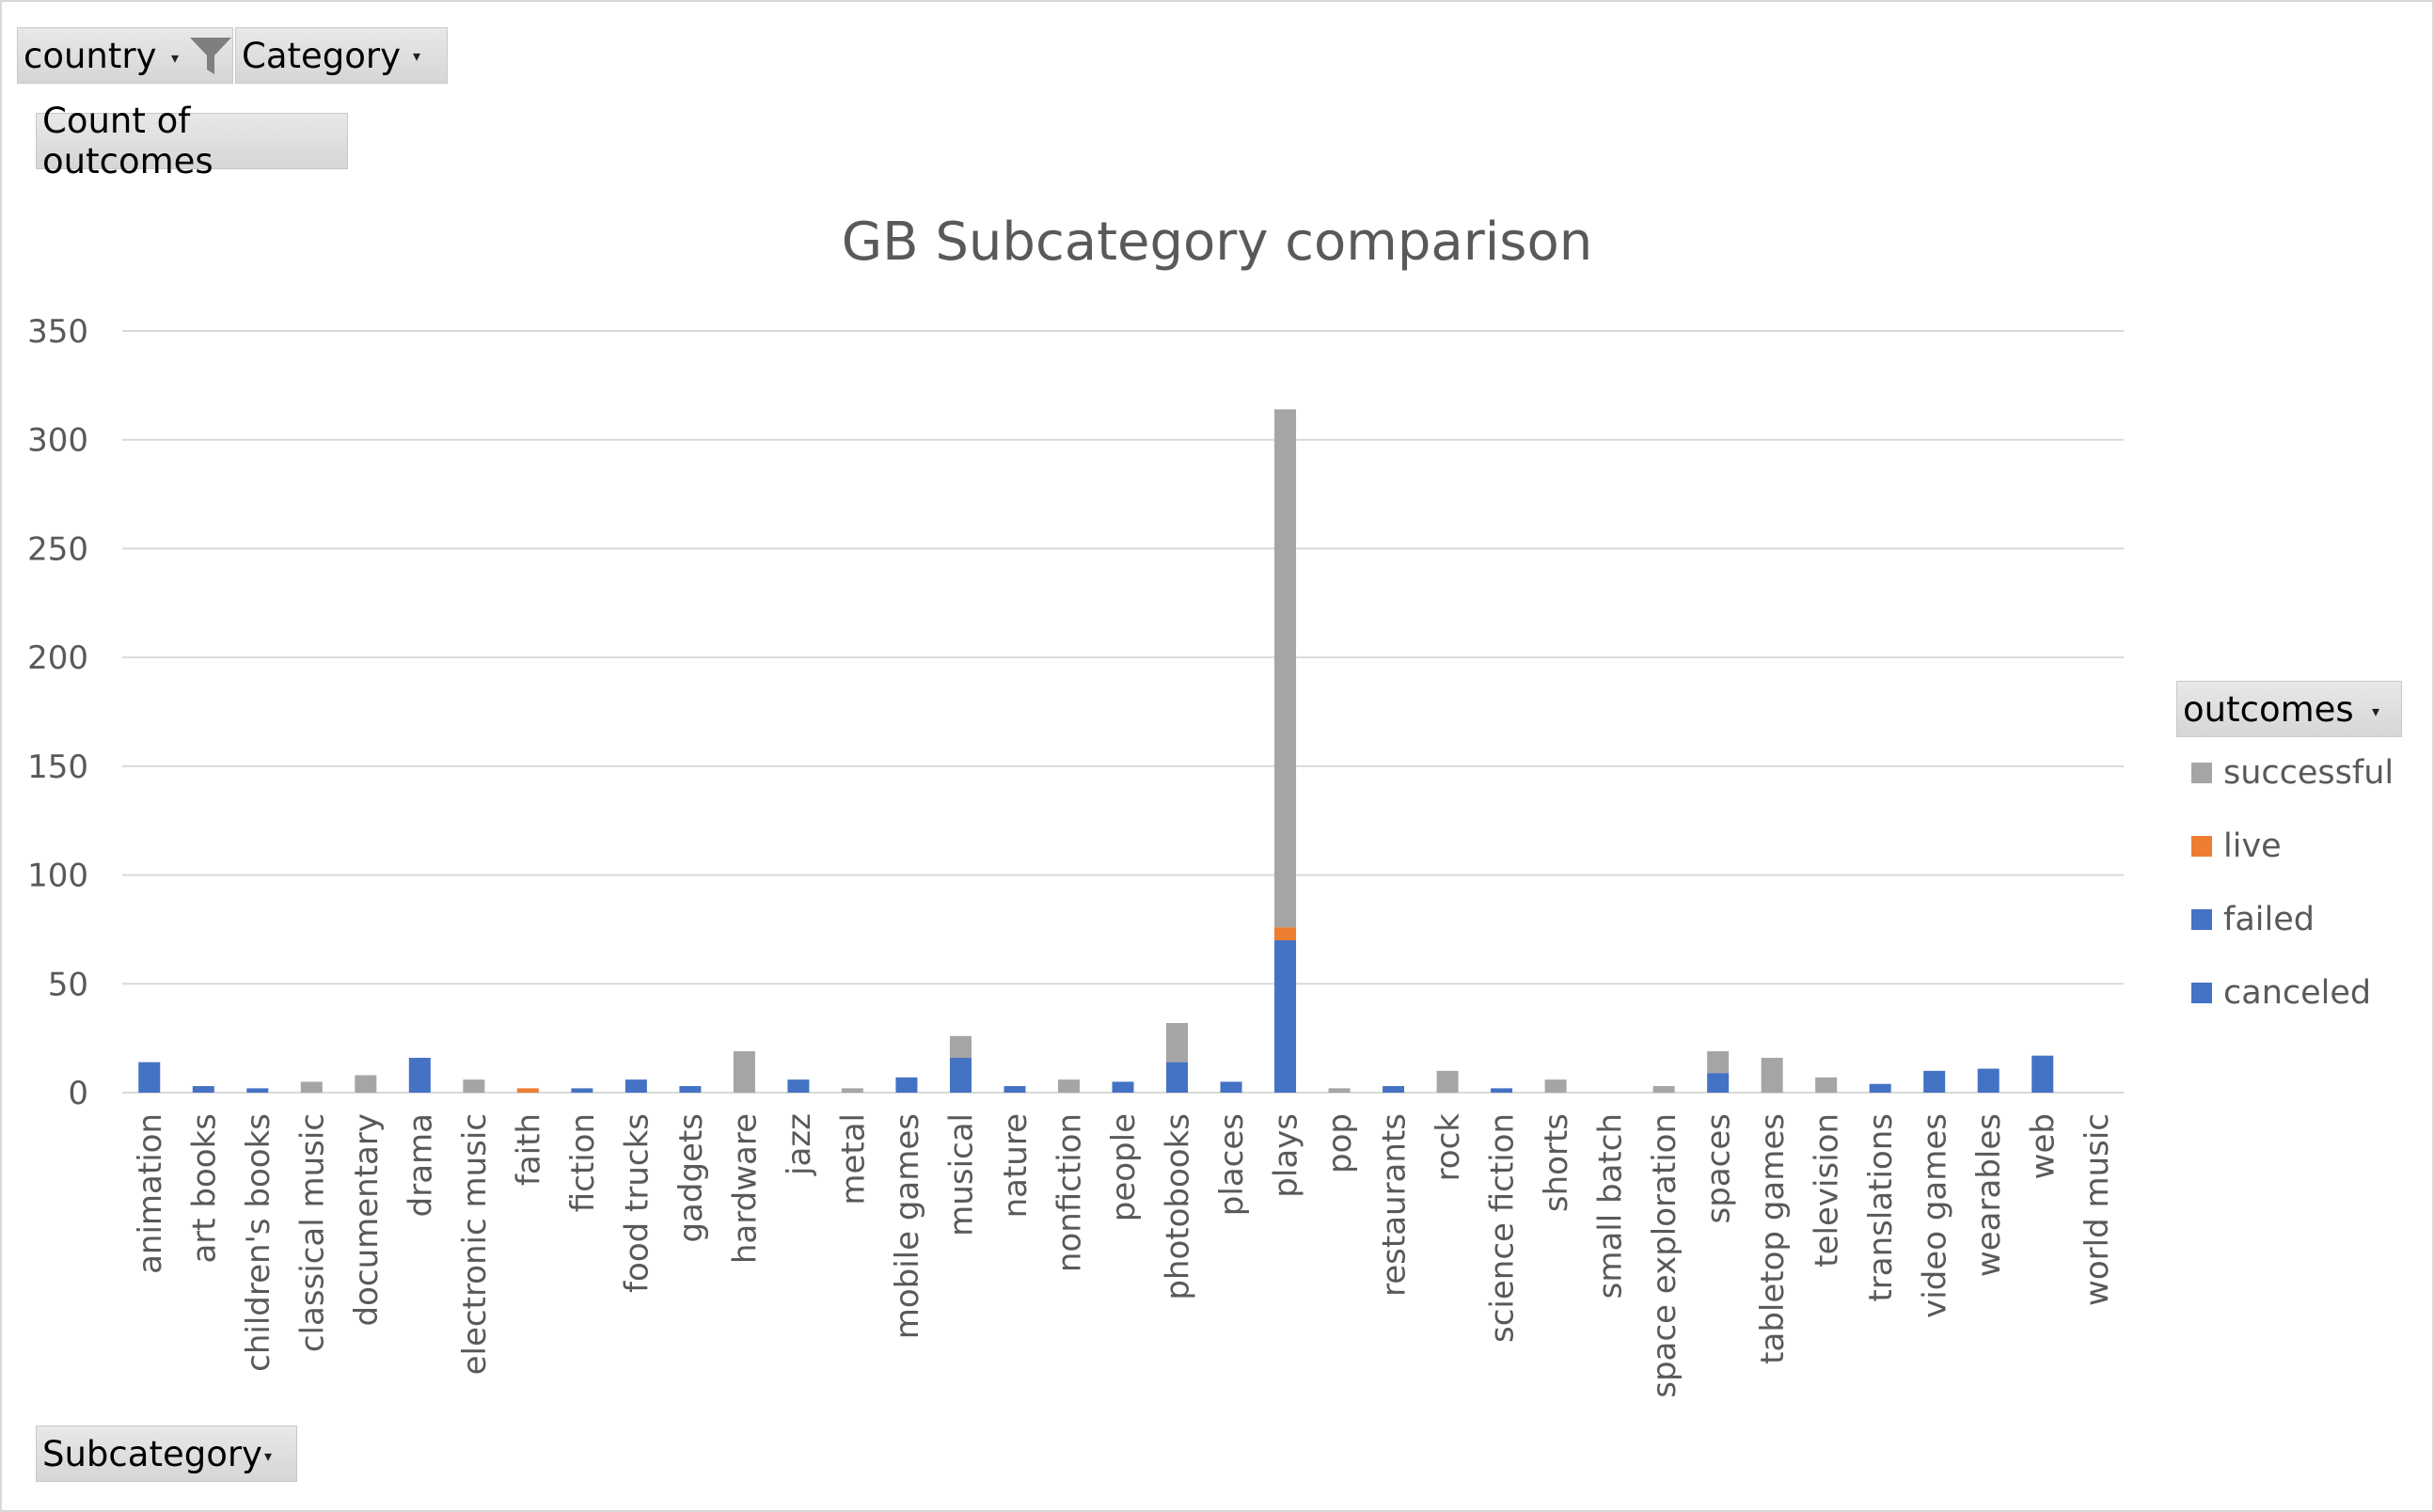  Describe the element at coordinates (1773, 1239) in the screenshot. I see `x-tick-label: tabletop games` at that location.